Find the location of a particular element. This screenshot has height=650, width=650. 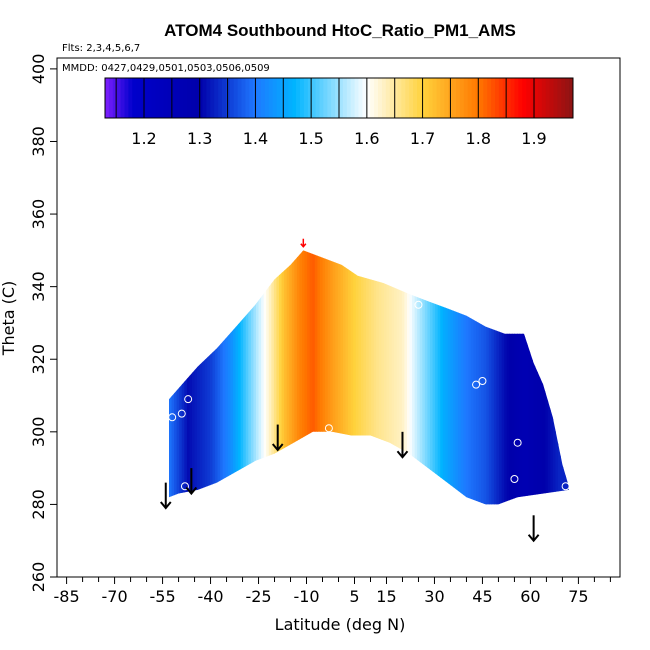

y-tick-label: 400 is located at coordinates (38, 69).